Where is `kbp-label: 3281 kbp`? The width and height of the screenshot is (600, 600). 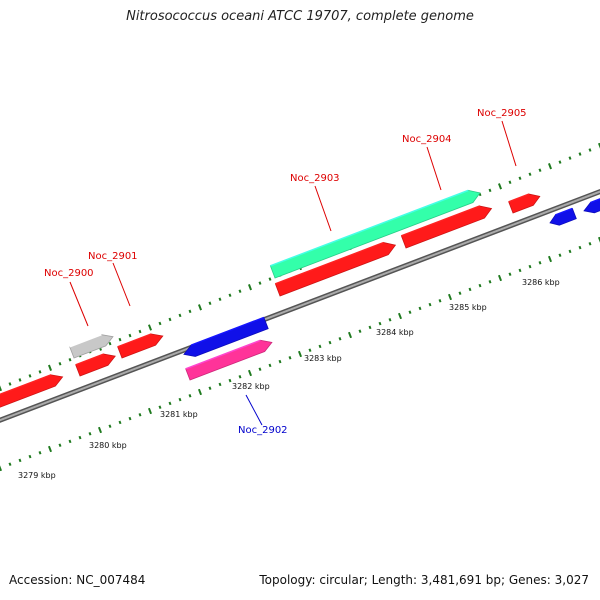 kbp-label: 3281 kbp is located at coordinates (179, 414).